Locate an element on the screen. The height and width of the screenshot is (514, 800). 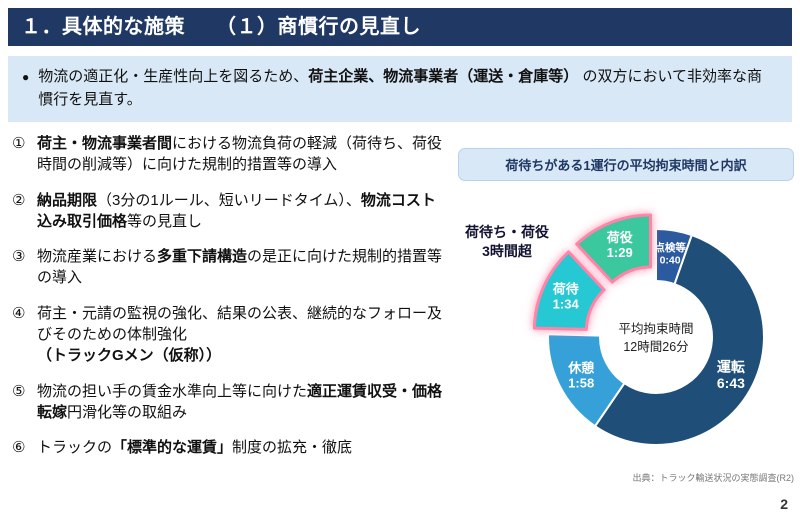
item-text: トラックの「標準的な運賃」制度の拡充・徹底 is located at coordinates (243, 447).